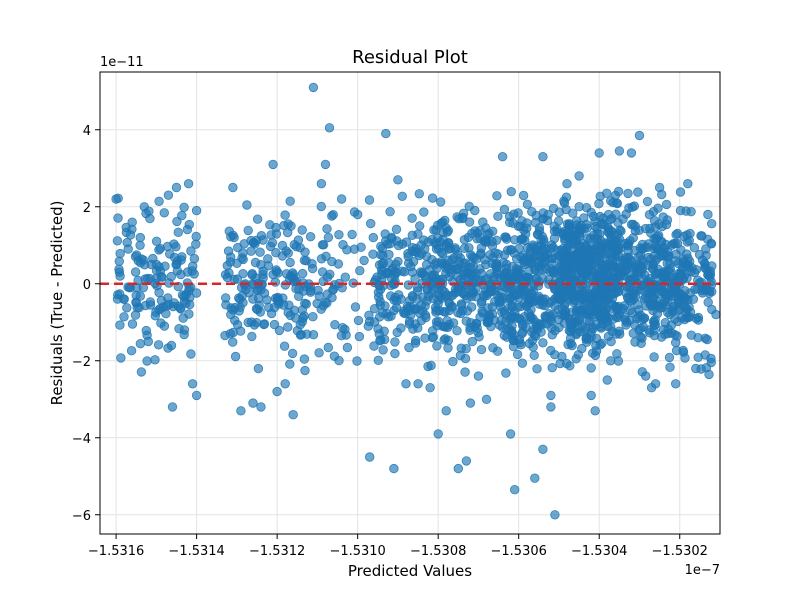 The width and height of the screenshot is (800, 600). Describe the element at coordinates (599, 551) in the screenshot. I see `x-tick-label: −1.5304` at that location.